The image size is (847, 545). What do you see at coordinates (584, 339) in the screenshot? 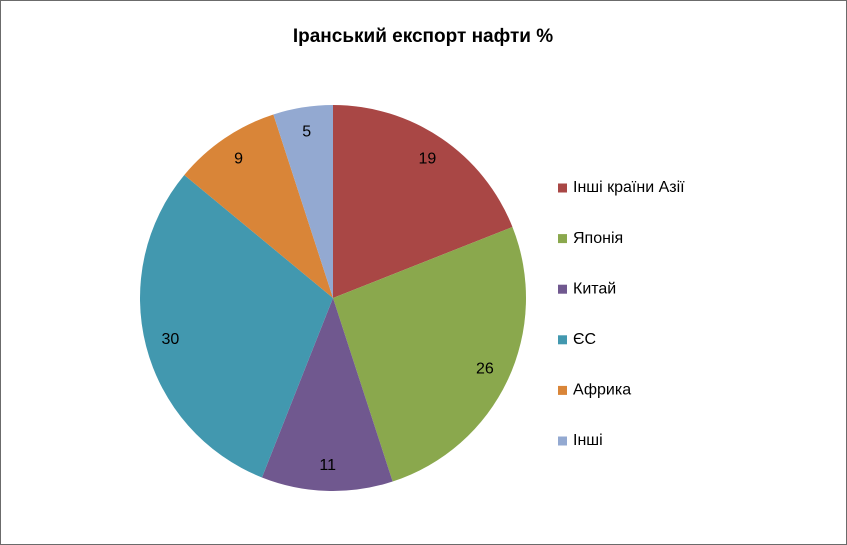
I see `legend-label: ЄС` at bounding box center [584, 339].